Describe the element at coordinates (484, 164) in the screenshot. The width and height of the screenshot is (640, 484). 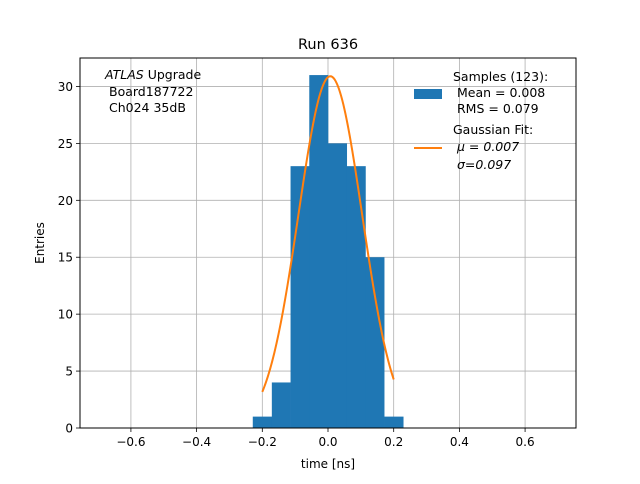
I see `legend-fit-sigma: σ=0.097` at that location.